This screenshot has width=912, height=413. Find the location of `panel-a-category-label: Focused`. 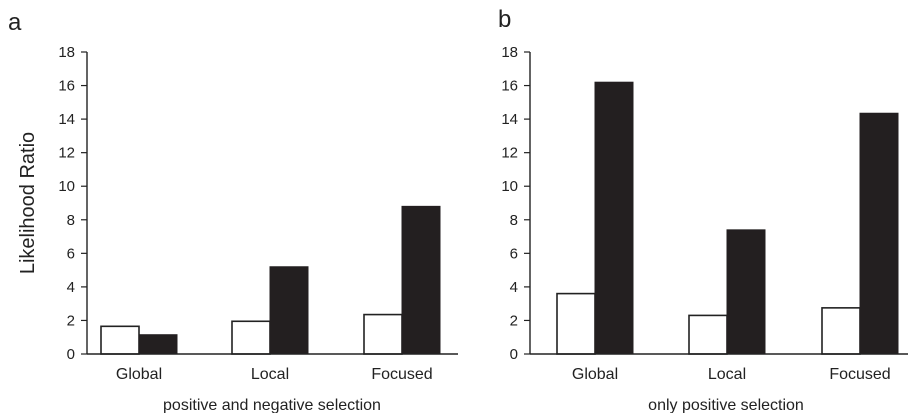

panel-a-category-label: Focused is located at coordinates (401, 374).